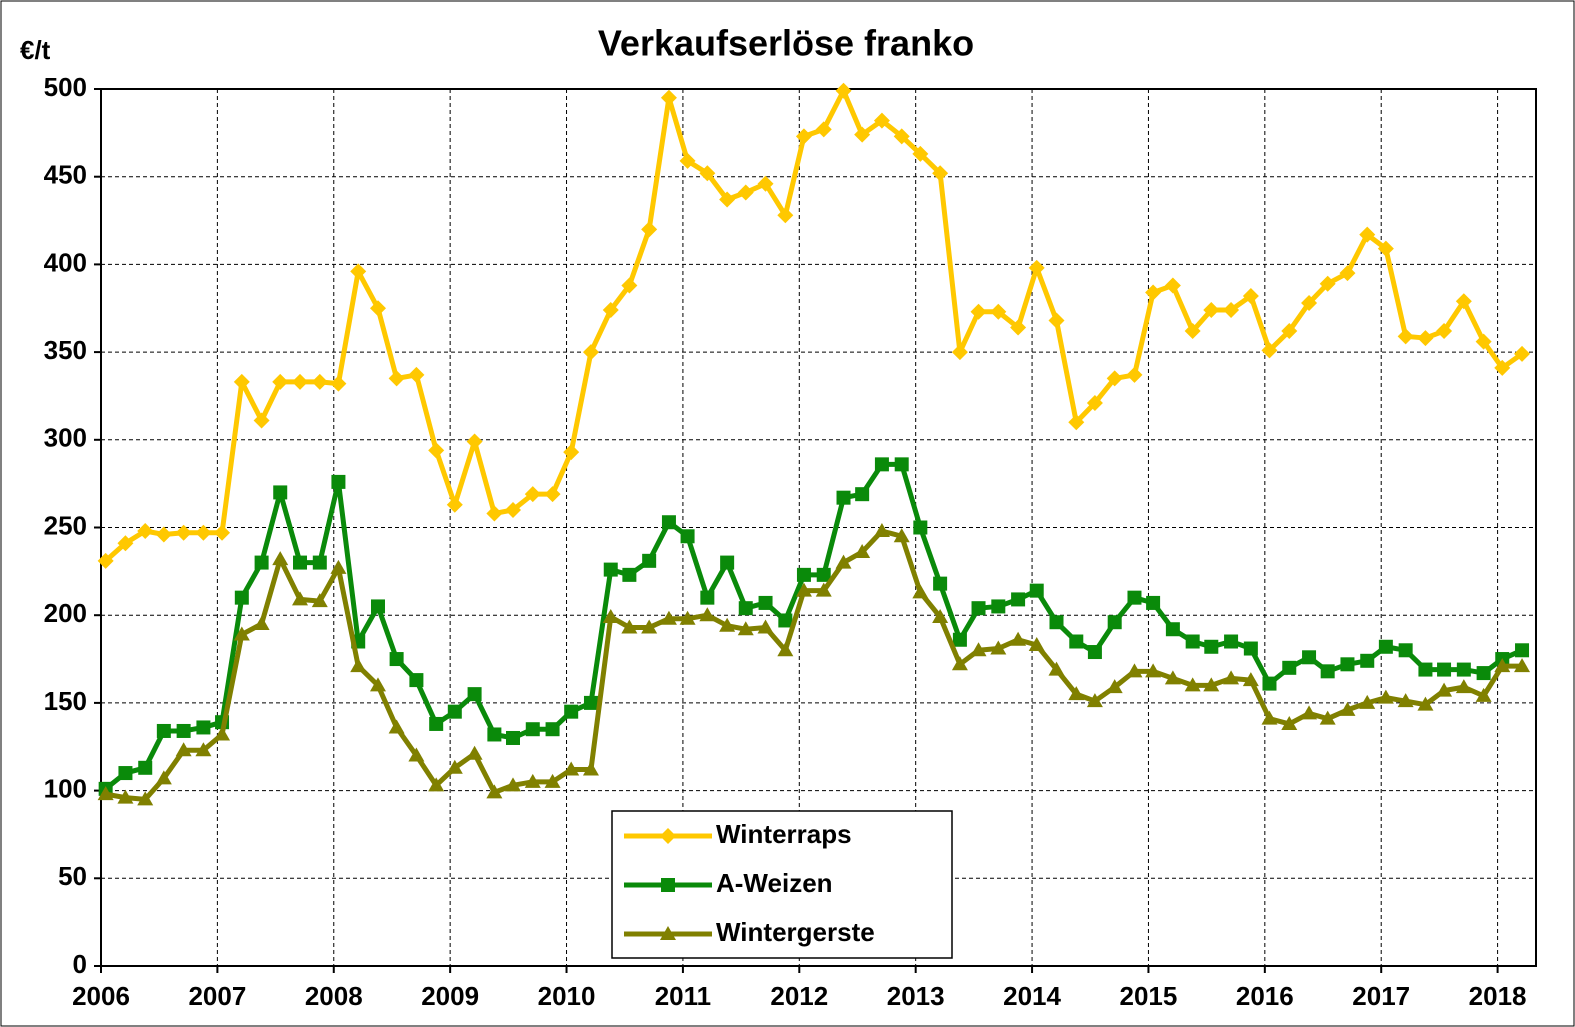 The width and height of the screenshot is (1575, 1027). I want to click on y-tick-label: 250, so click(65, 525).